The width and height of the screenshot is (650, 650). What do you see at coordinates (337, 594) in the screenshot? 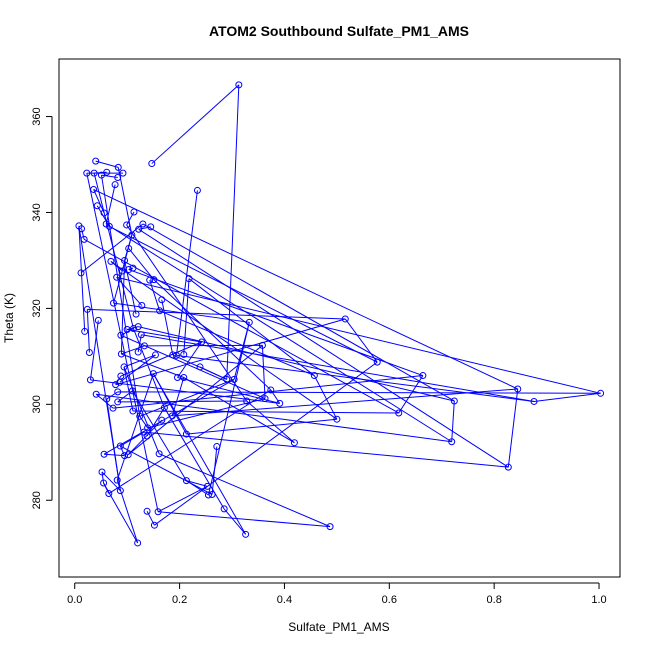
I see `x-axis: 0.0 0.2 0.4 0.6 0.8 1.0` at bounding box center [337, 594].